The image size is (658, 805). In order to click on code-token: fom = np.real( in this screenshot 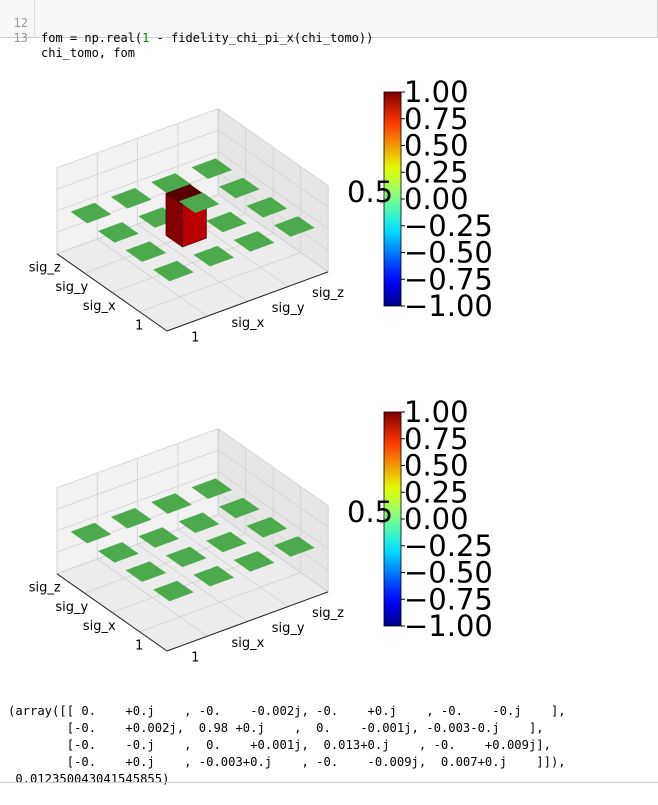, I will do `click(92, 38)`.